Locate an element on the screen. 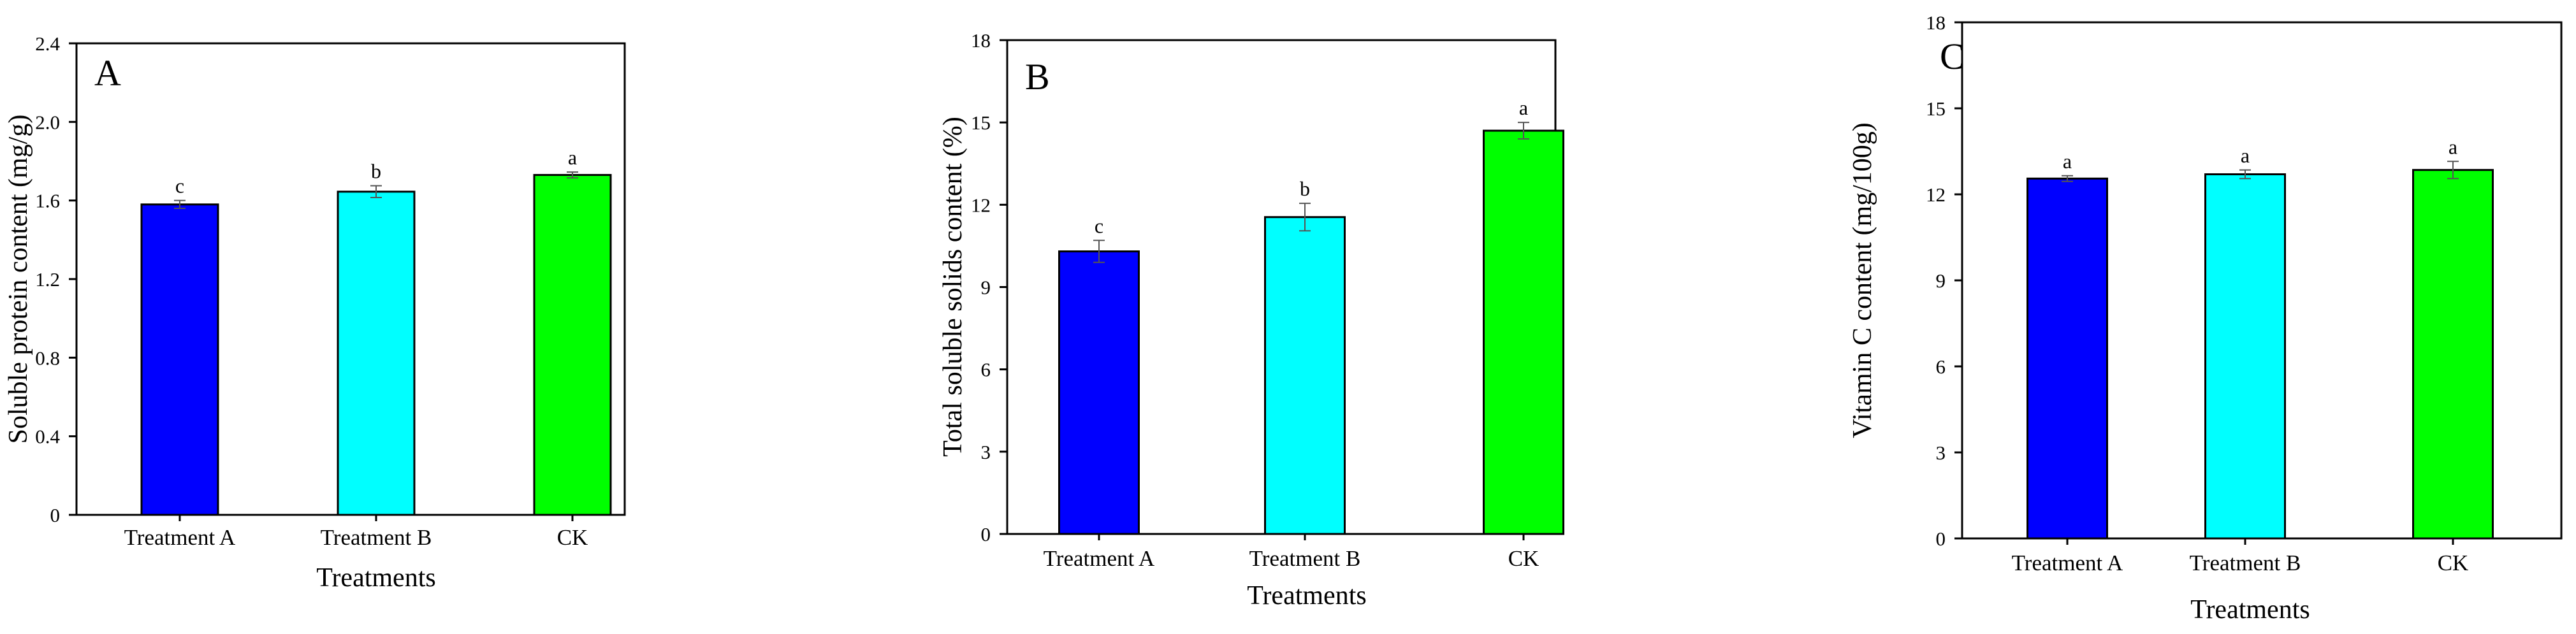 The image size is (2576, 634). panel-c-y-axis: 0 3 6 9 12 15 18 is located at coordinates (1944, 280).